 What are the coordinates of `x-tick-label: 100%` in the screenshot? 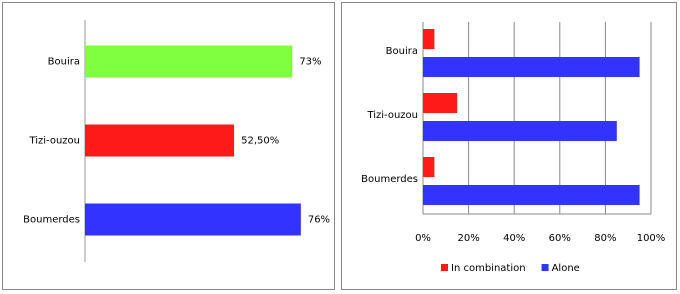 It's located at (651, 238).